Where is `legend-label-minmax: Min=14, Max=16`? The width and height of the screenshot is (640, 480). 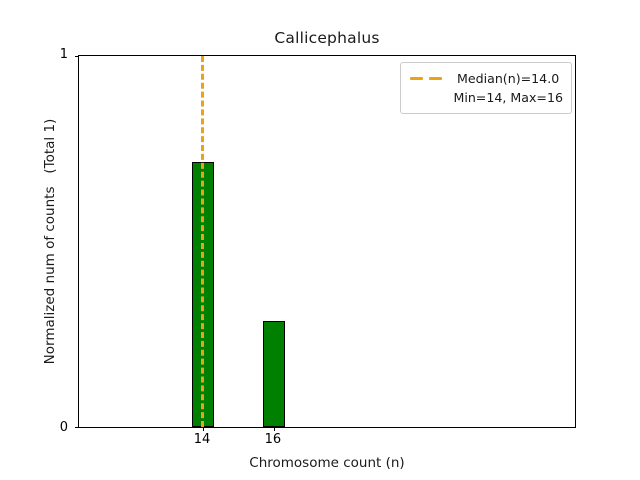
legend-label-minmax: Min=14, Max=16 is located at coordinates (508, 97).